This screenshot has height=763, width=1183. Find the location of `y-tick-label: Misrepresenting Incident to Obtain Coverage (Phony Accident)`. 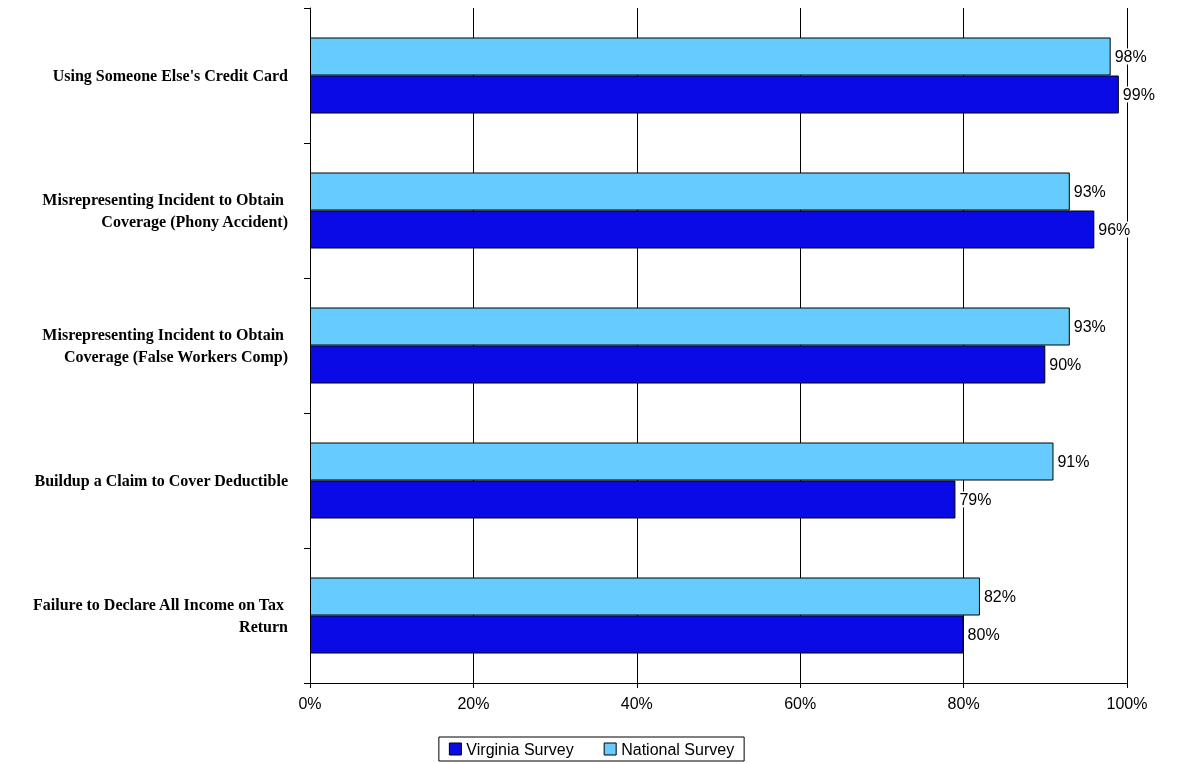

y-tick-label: Misrepresenting Incident to Obtain Coverage (Phony Accident) is located at coordinates (165, 211).